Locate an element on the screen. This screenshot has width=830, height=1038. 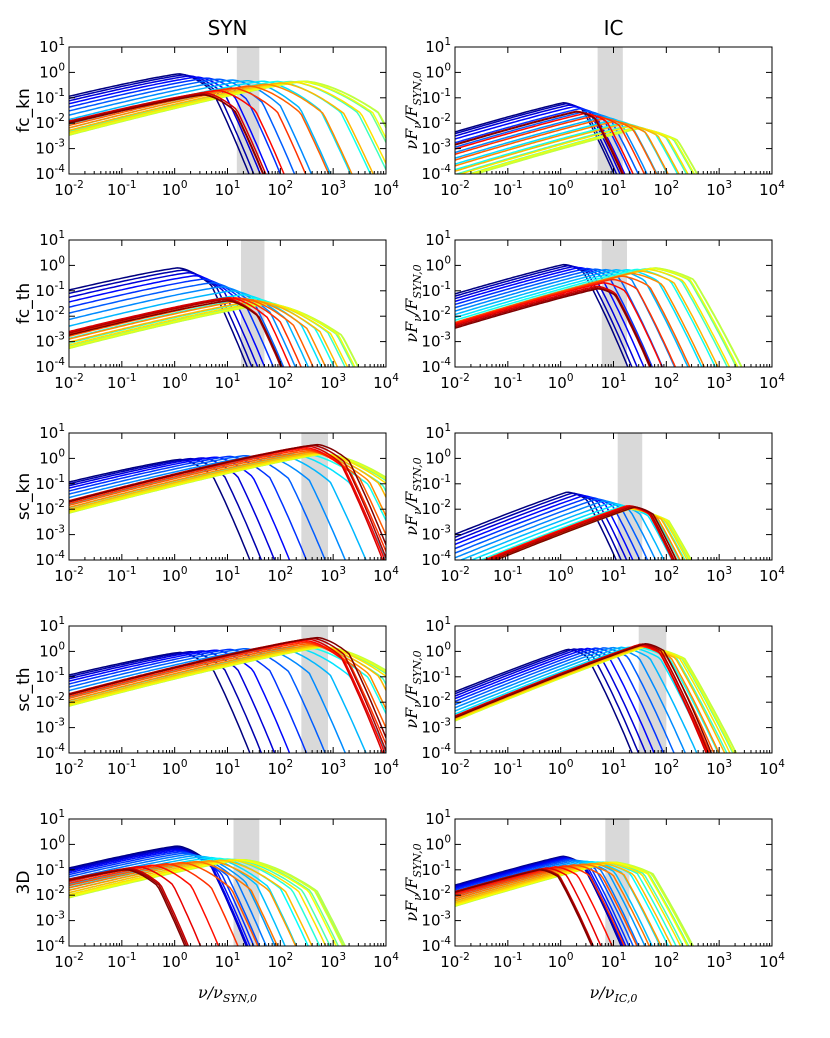
column-title-syn: SYN is located at coordinates (228, 28).